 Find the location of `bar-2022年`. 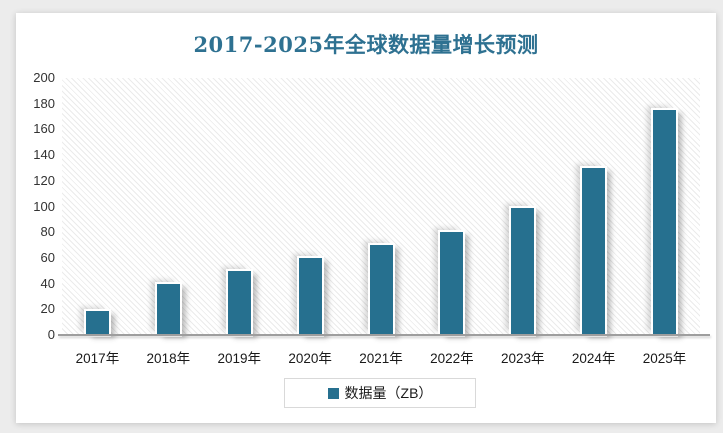

bar-2022年 is located at coordinates (452, 283).